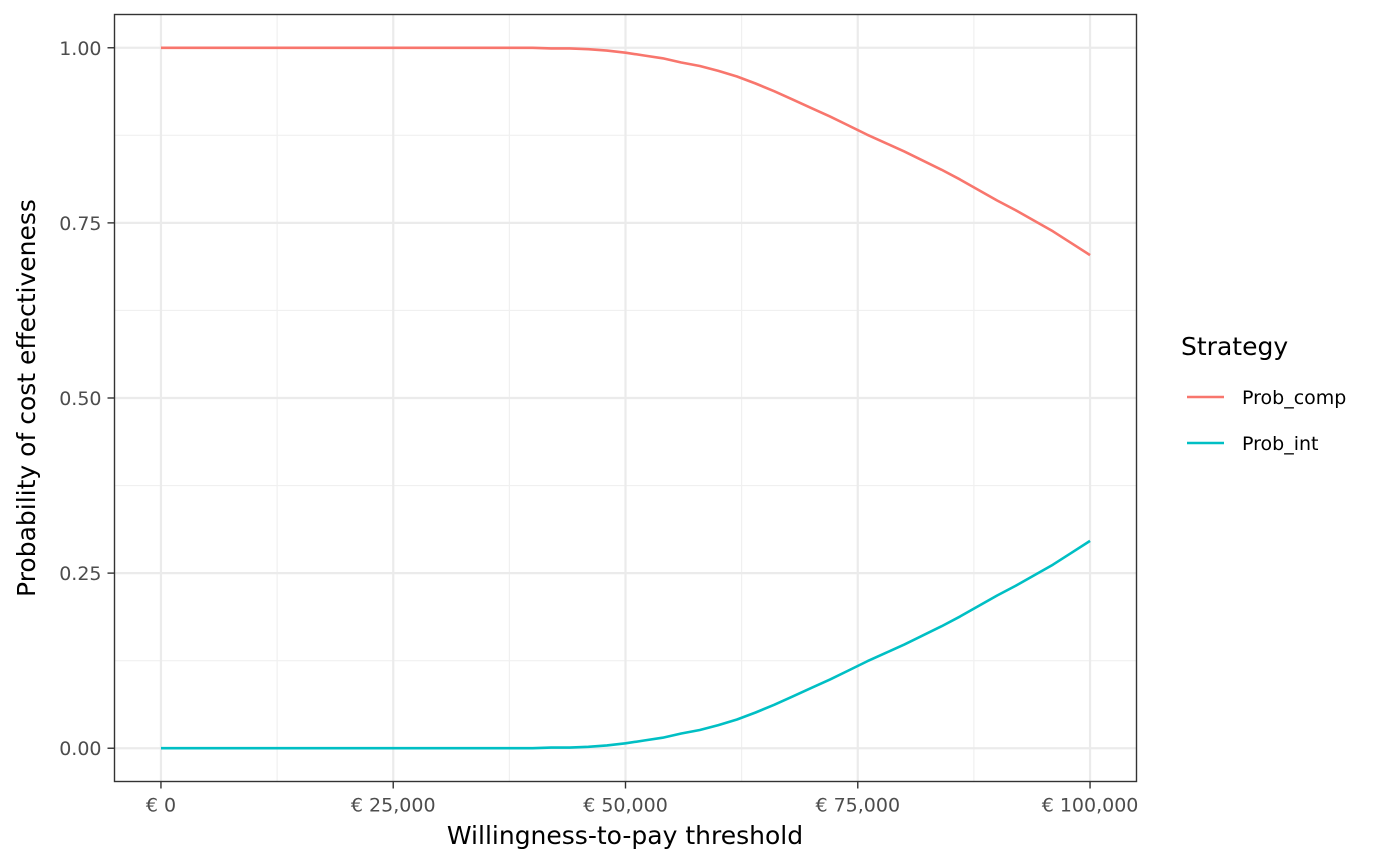 This screenshot has width=1400, height=866. What do you see at coordinates (1090, 806) in the screenshot?
I see `x-tick-label: € 100,000` at bounding box center [1090, 806].